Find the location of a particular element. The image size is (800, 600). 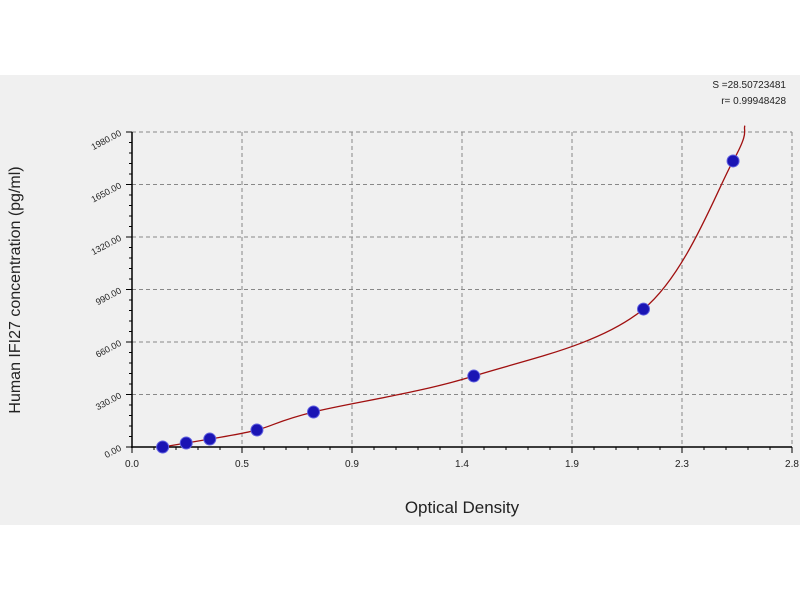

y-tick-label: 1980.00 is located at coordinates (106, 140).